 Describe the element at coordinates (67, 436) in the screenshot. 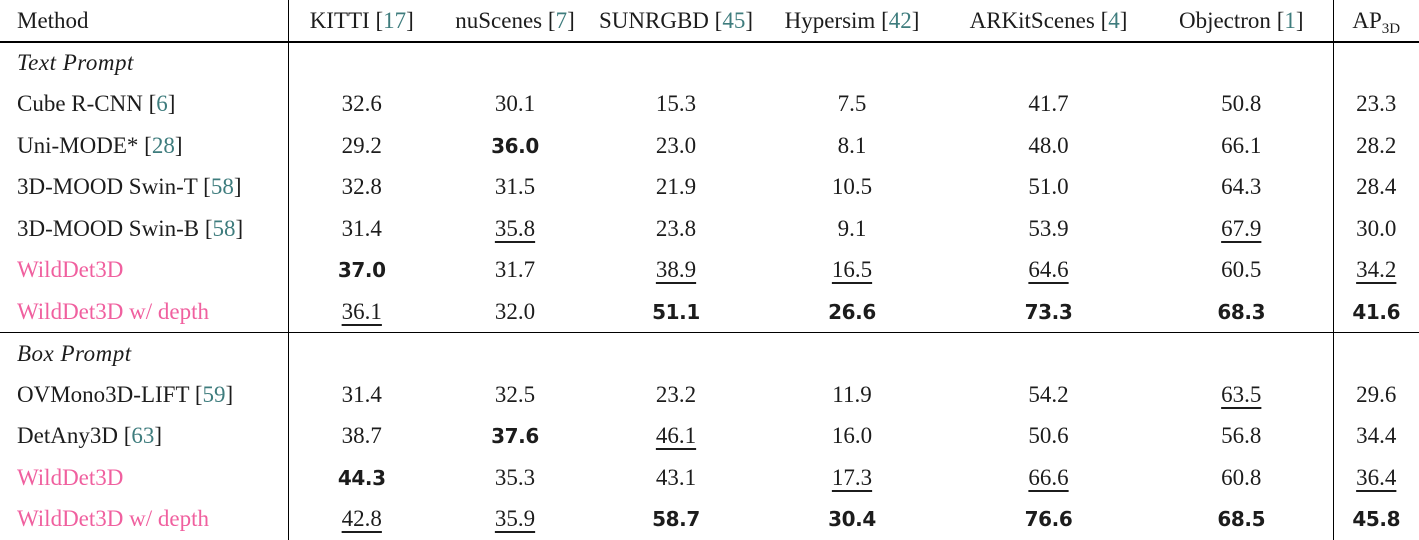

I see `method-name: DetAny3D` at that location.